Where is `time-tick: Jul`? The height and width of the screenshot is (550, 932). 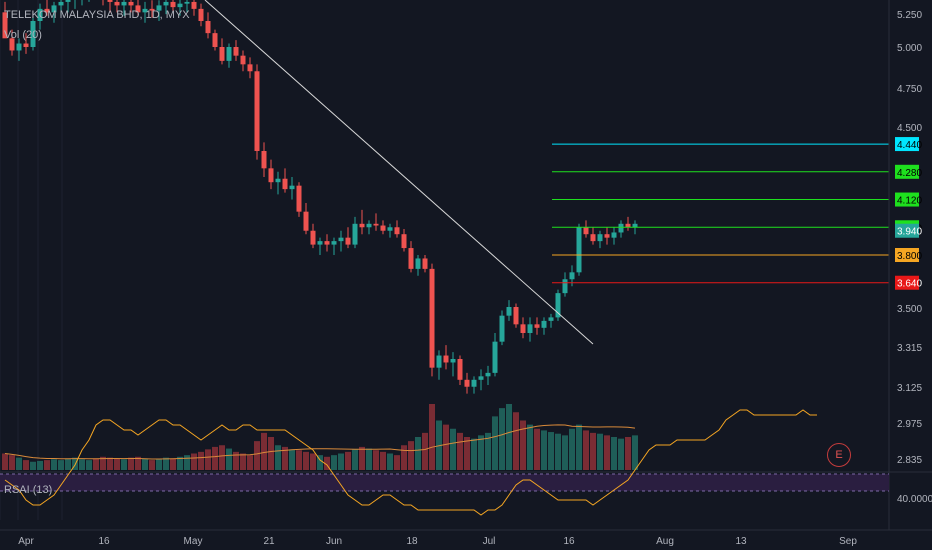 time-tick: Jul is located at coordinates (489, 541).